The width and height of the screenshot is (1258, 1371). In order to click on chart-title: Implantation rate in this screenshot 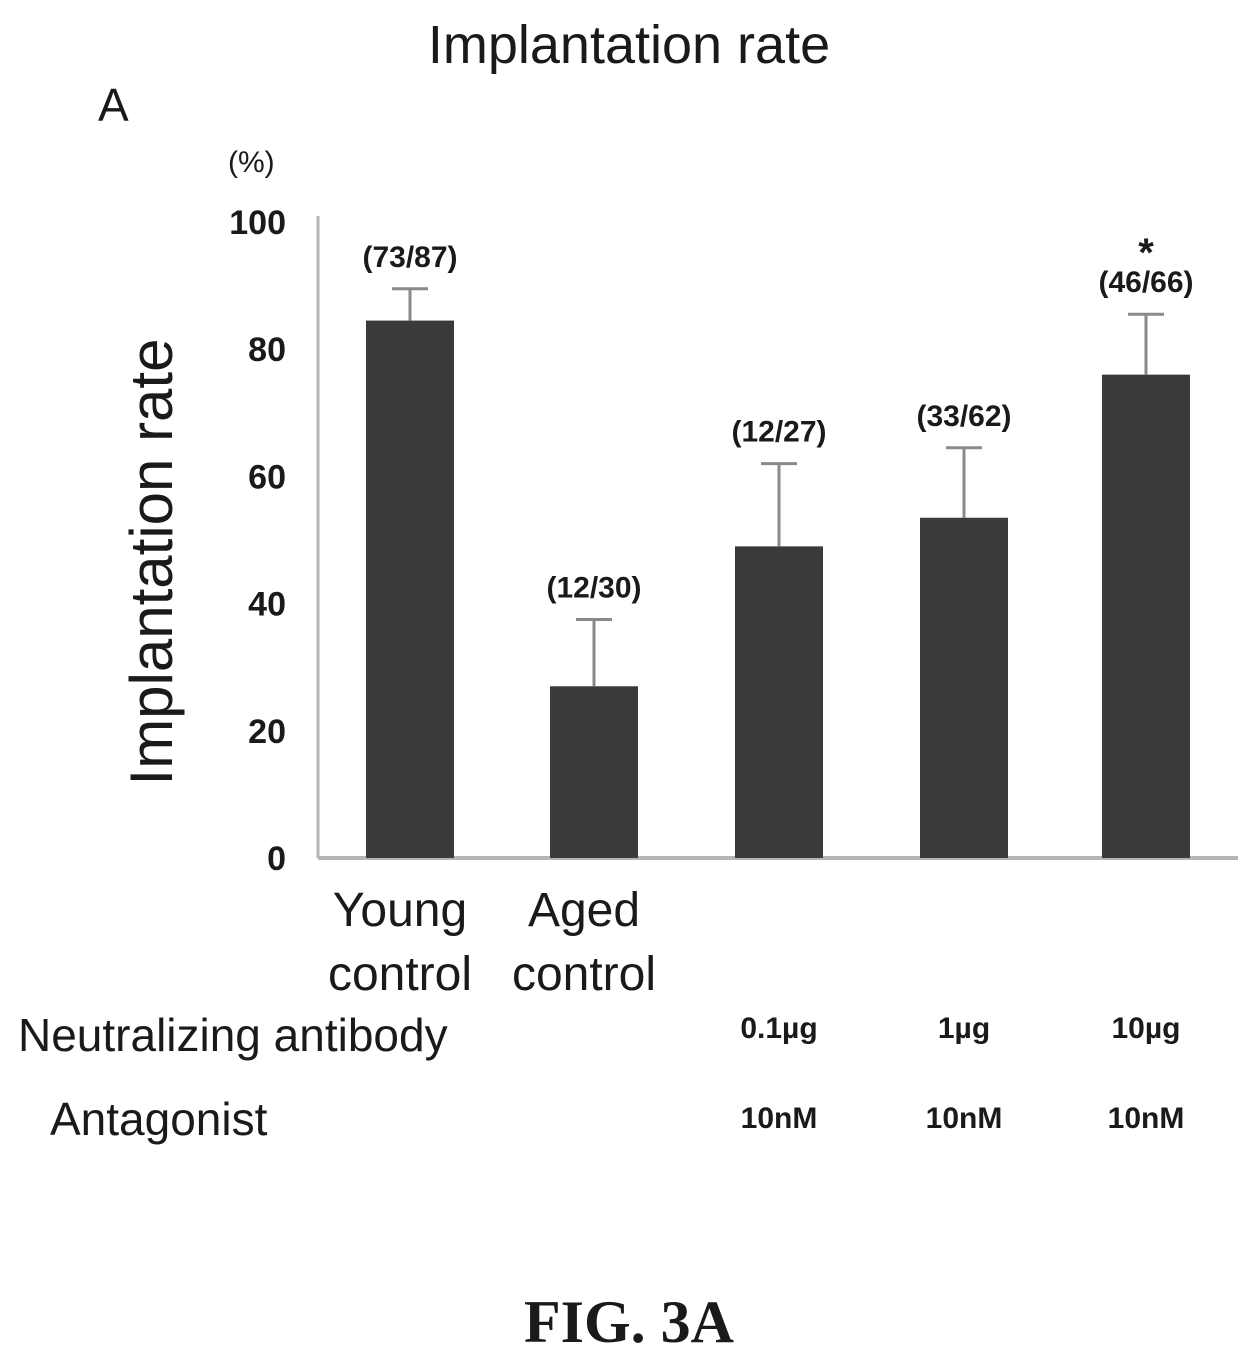, I will do `click(629, 45)`.